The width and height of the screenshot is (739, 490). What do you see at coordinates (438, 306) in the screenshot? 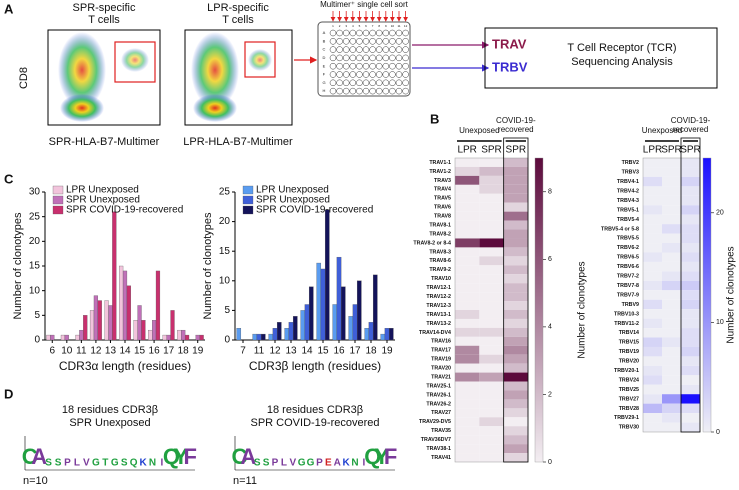
I see `row-label: TRAV12-3` at bounding box center [438, 306].